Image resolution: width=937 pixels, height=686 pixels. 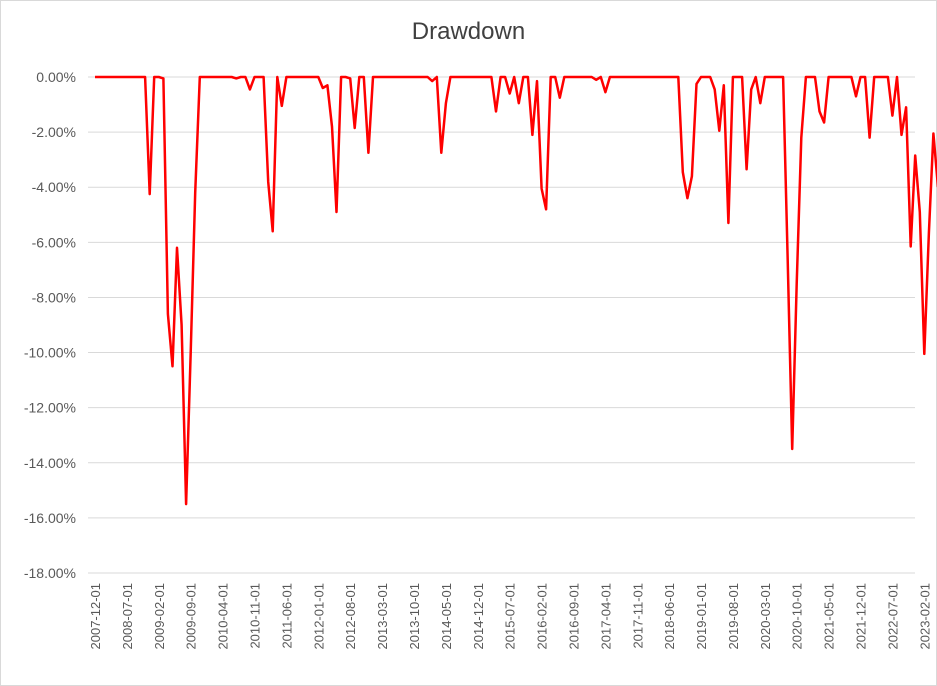 I want to click on y-tick-label: -18.00%, so click(x=50, y=573).